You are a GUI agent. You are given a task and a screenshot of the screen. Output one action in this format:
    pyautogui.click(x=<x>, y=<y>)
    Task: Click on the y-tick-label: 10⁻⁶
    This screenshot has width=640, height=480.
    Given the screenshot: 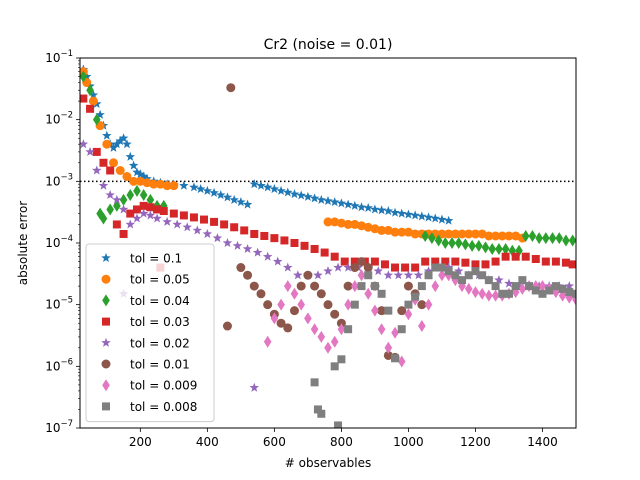 What is the action you would take?
    pyautogui.click(x=59, y=365)
    